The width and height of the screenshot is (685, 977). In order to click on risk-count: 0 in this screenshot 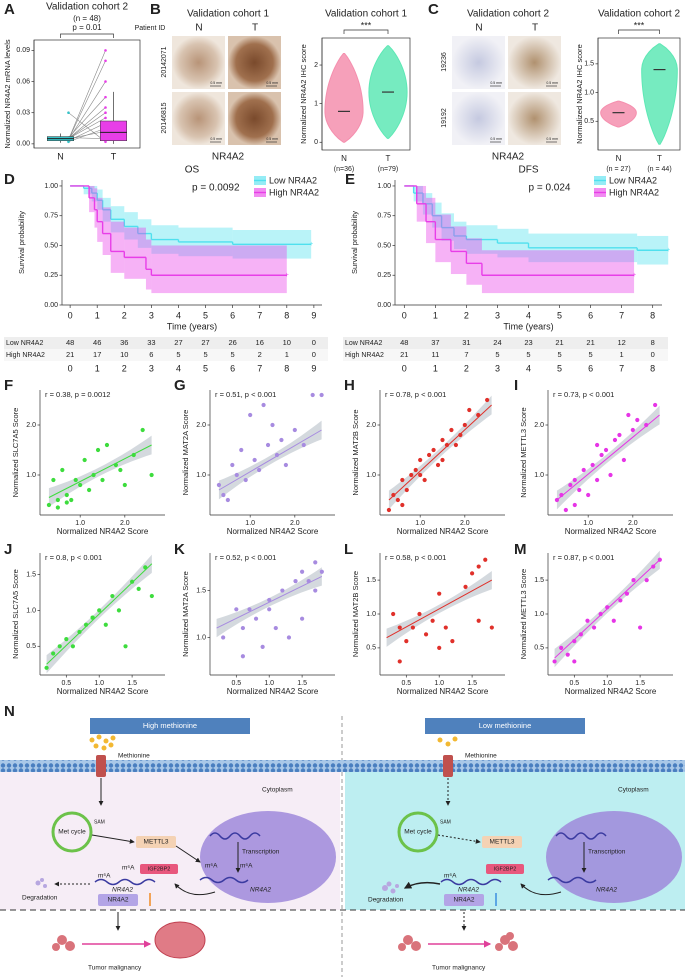, I will do `click(653, 354)`.